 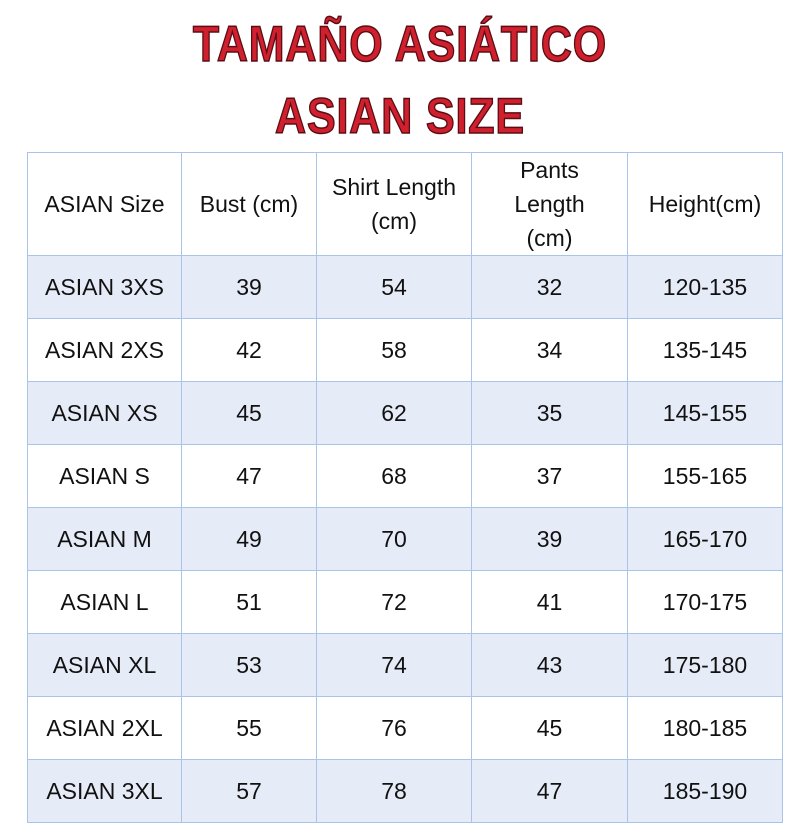 I want to click on table-cell: 34, so click(x=549, y=350).